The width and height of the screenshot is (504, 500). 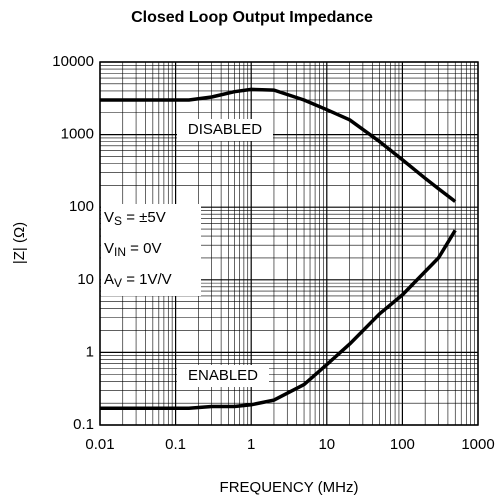 I want to click on condition-subscript: S, so click(x=118, y=221).